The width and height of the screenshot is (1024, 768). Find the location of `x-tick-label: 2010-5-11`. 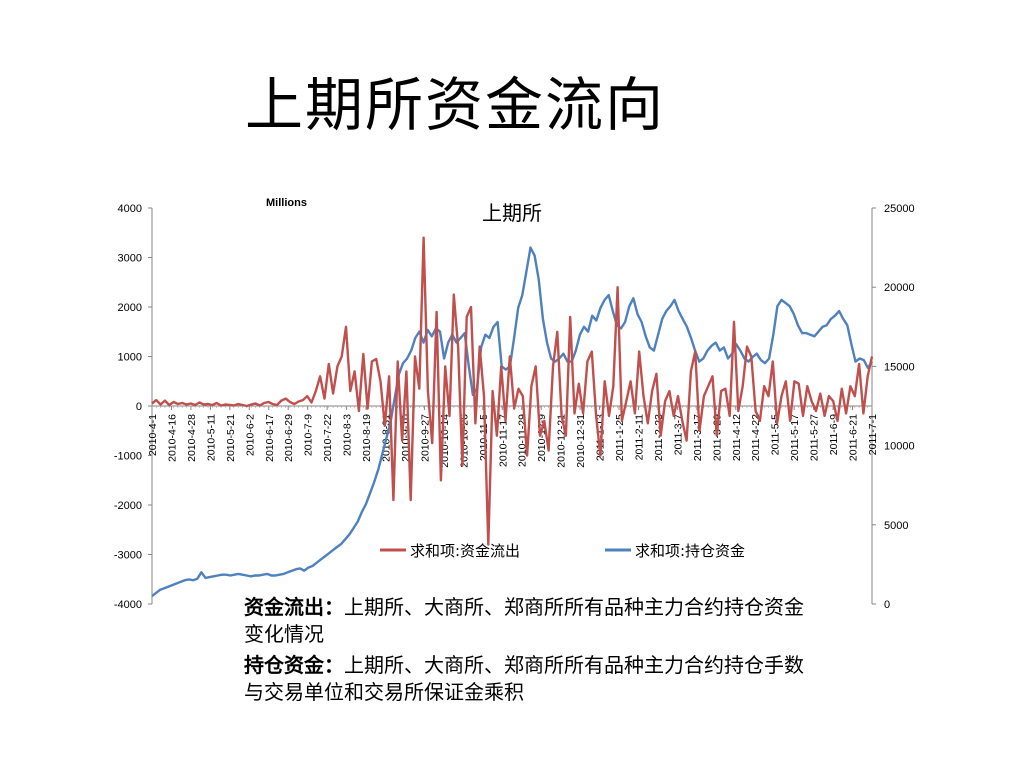

x-tick-label: 2010-5-11 is located at coordinates (211, 437).